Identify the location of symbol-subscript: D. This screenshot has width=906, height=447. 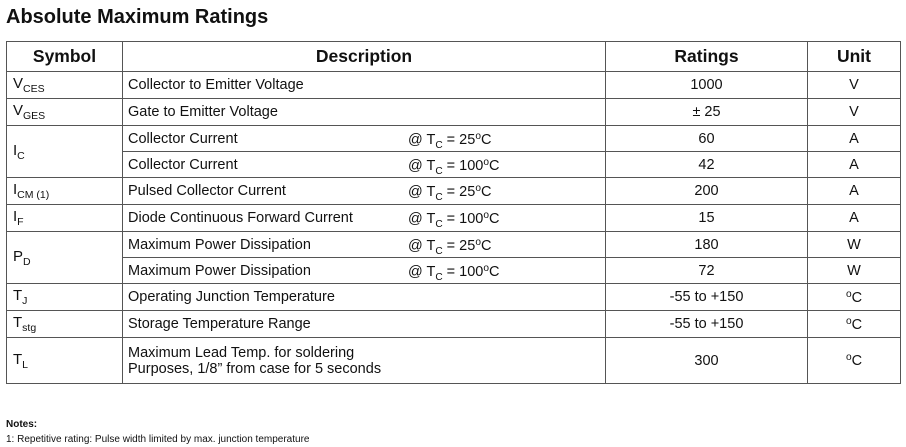
(27, 261).